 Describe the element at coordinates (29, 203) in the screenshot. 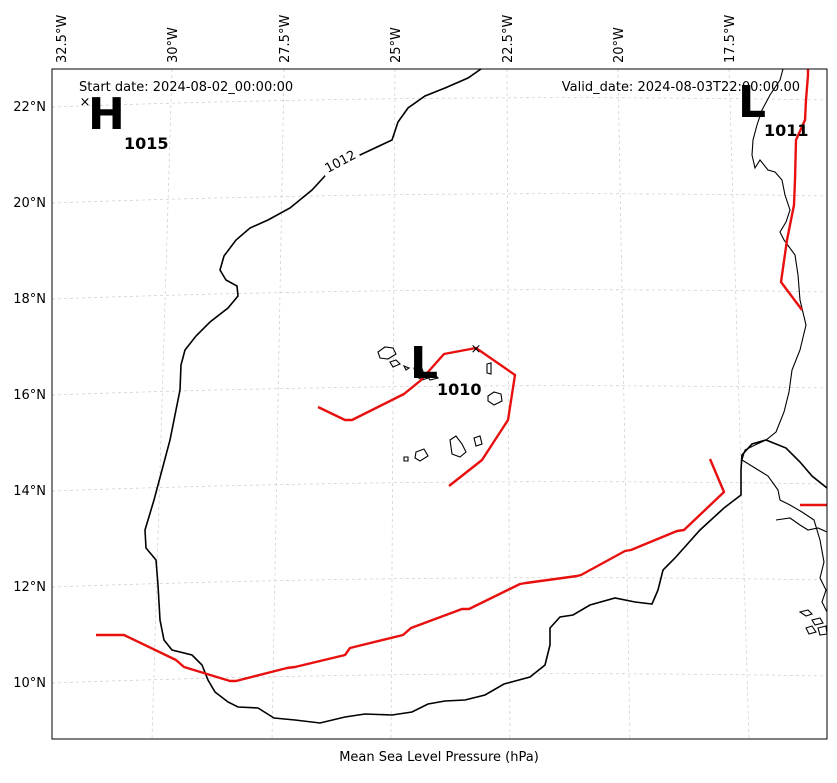

I see `lat-label: 20°N` at that location.